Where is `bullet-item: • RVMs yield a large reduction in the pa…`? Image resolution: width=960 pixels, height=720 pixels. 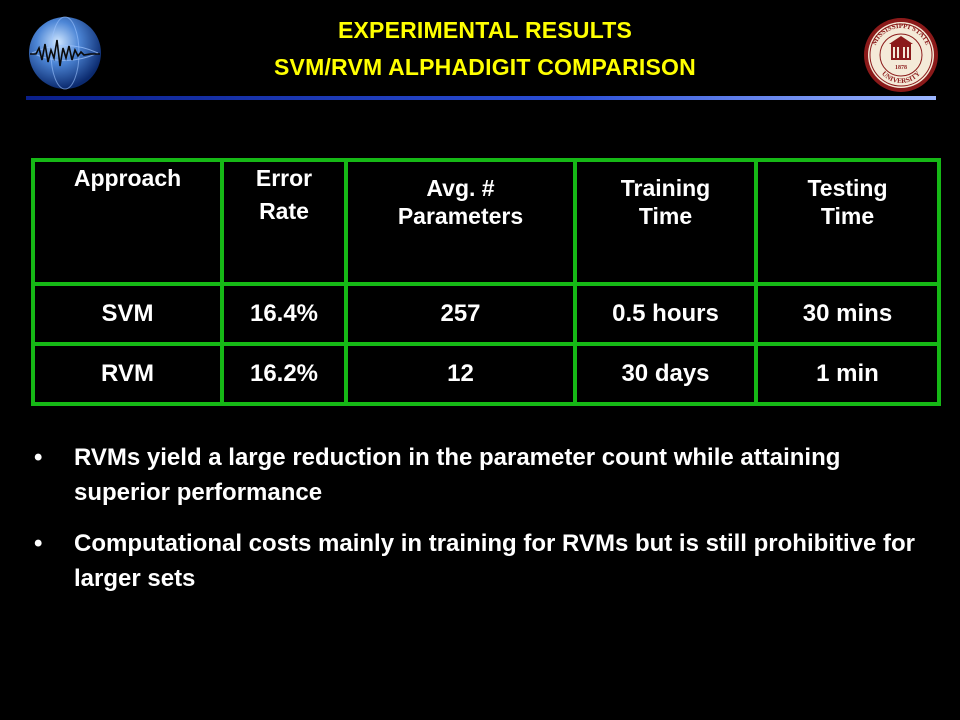 bullet-item: • RVMs yield a large reduction in the pa… is located at coordinates (482, 475).